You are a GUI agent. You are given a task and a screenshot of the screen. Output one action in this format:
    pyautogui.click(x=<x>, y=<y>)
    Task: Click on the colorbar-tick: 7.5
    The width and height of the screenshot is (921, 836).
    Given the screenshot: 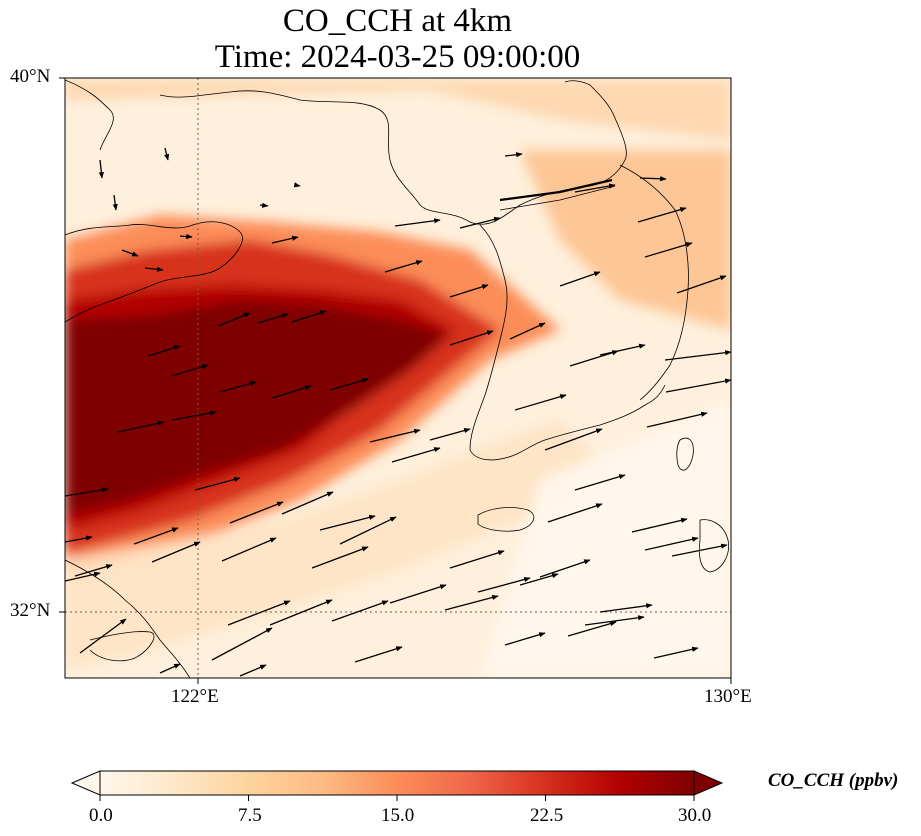 What is the action you would take?
    pyautogui.click(x=250, y=815)
    